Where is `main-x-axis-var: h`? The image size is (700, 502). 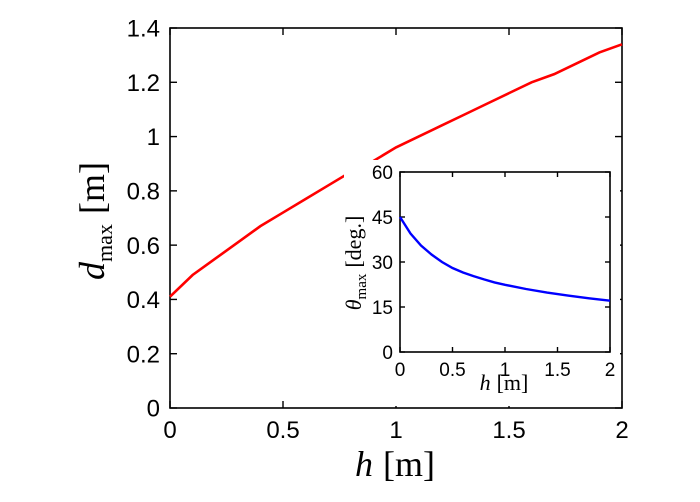
main-x-axis-var: h is located at coordinates (364, 464).